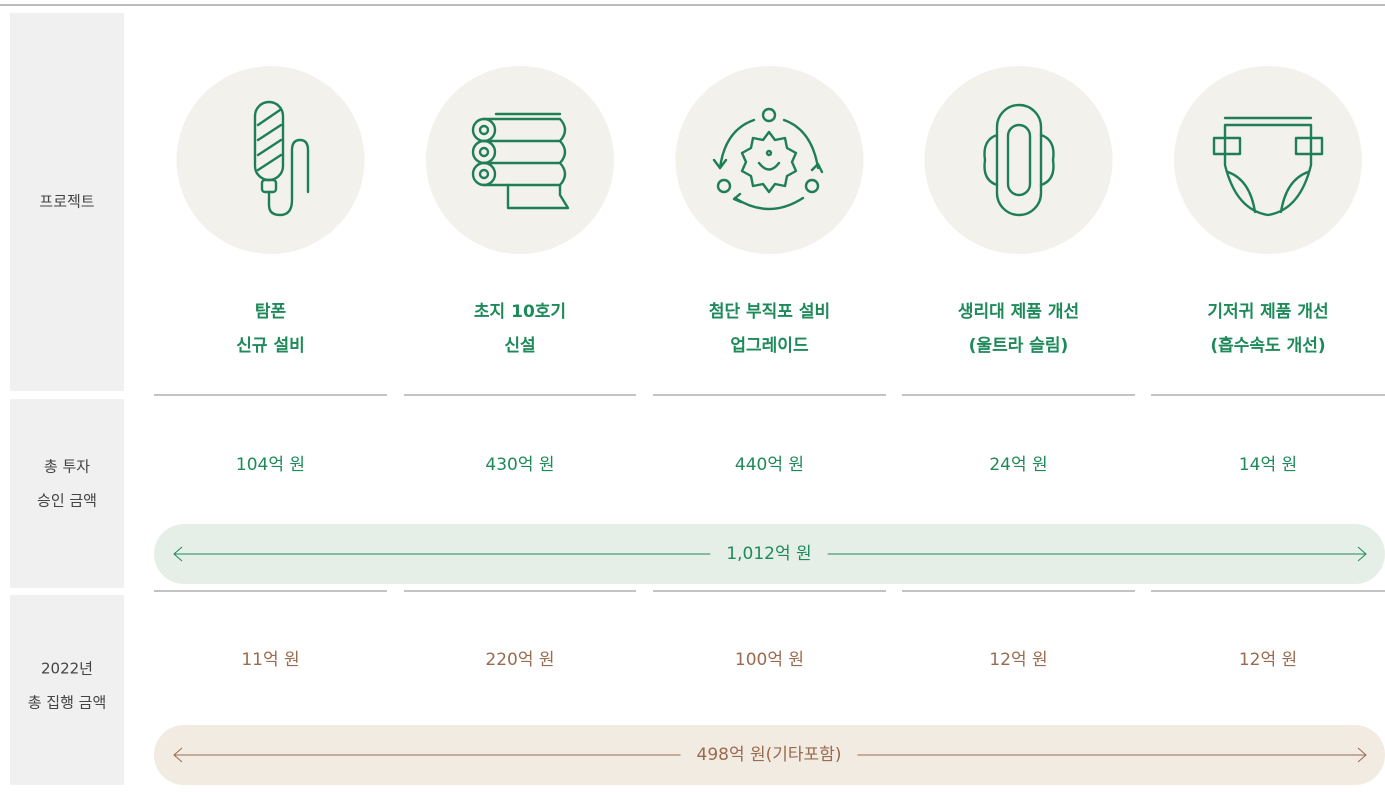  Describe the element at coordinates (281, 158) in the screenshot. I see `tampon-icon` at that location.